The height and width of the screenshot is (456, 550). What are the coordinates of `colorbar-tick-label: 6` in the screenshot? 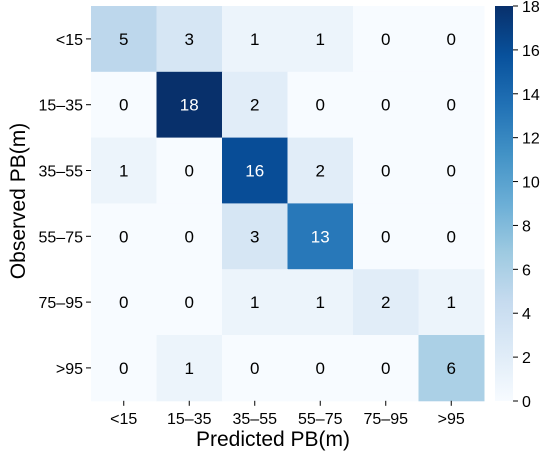 It's located at (526, 270).